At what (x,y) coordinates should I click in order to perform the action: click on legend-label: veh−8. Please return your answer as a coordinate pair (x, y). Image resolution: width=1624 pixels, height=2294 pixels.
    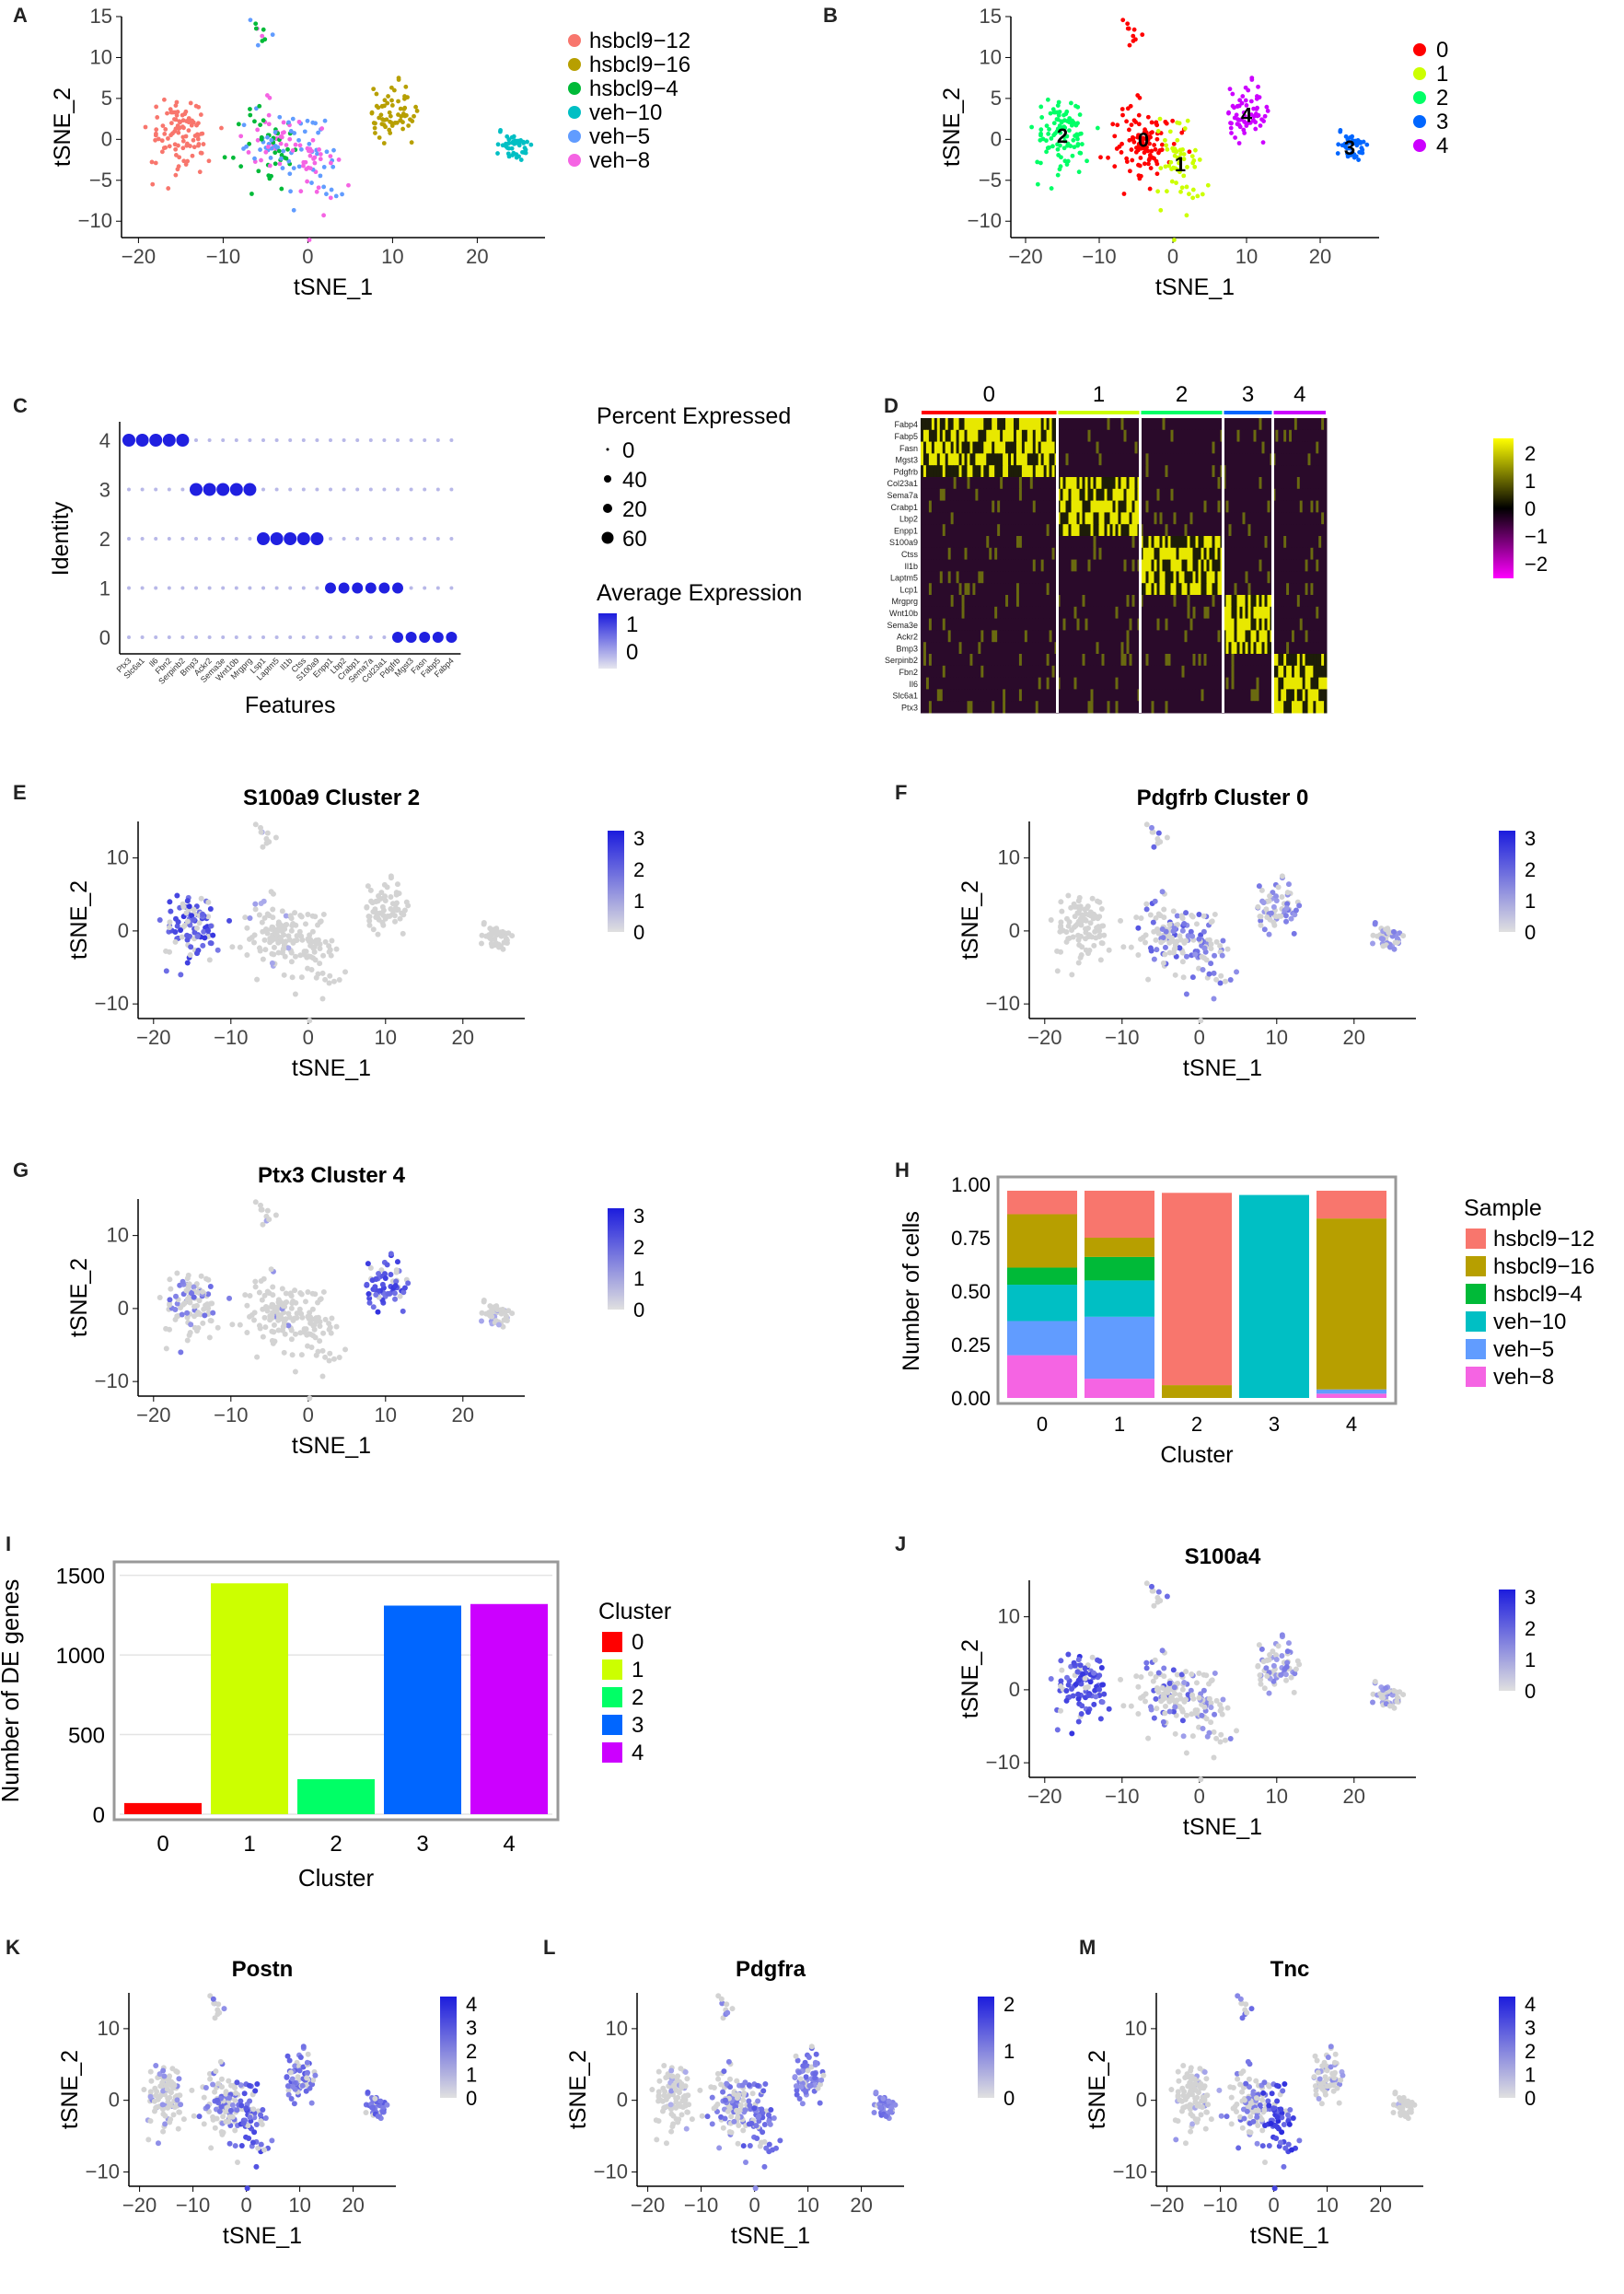
    Looking at the image, I should click on (619, 160).